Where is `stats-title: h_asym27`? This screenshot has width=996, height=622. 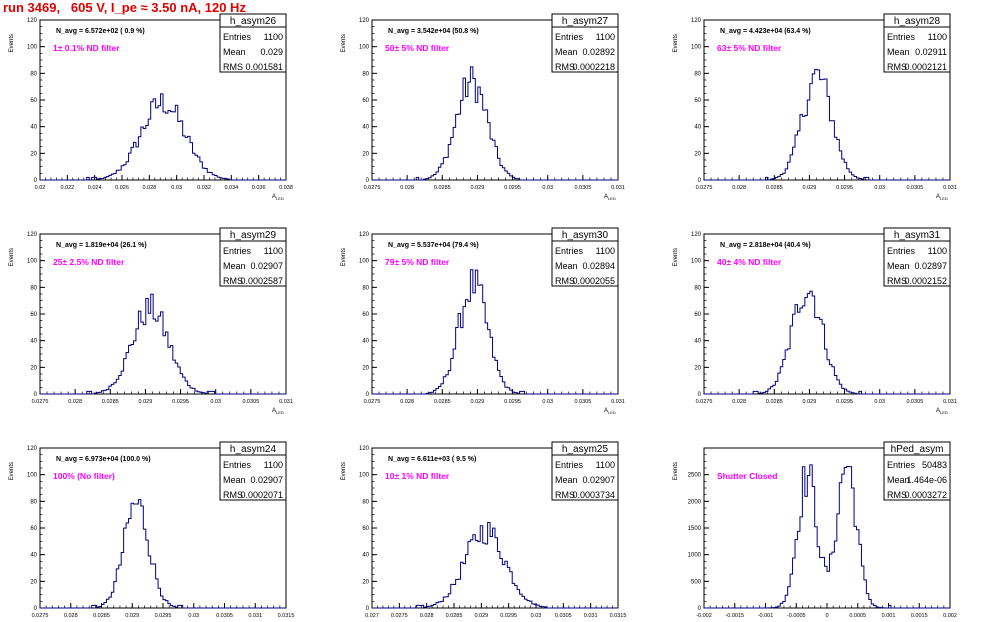
stats-title: h_asym27 is located at coordinates (585, 21).